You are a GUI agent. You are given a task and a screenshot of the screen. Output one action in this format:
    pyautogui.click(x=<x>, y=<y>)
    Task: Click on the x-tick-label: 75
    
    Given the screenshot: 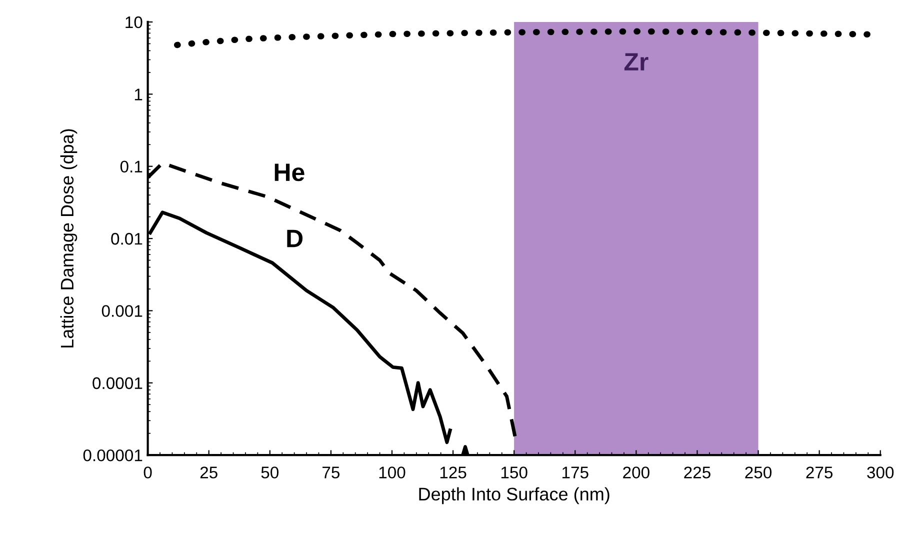 What is the action you would take?
    pyautogui.click(x=331, y=472)
    